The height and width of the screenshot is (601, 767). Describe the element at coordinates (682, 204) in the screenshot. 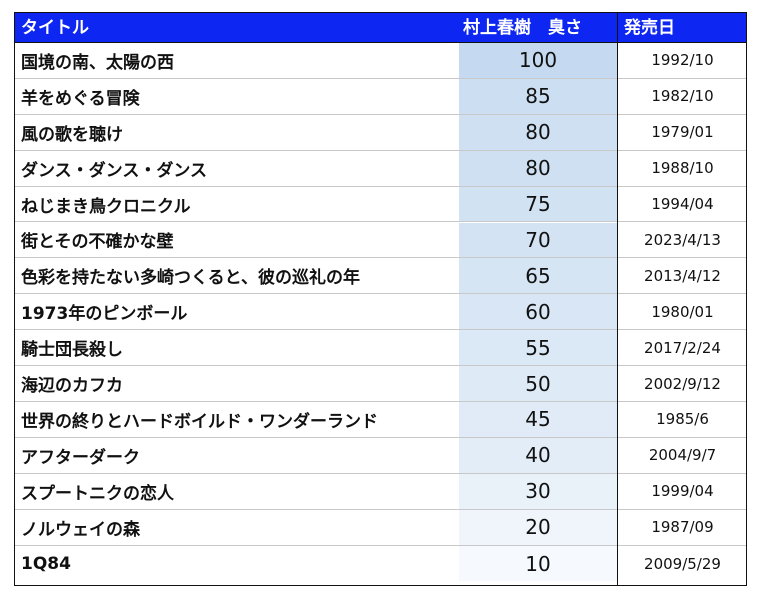

I see `release-date-cell: 1994/04` at that location.